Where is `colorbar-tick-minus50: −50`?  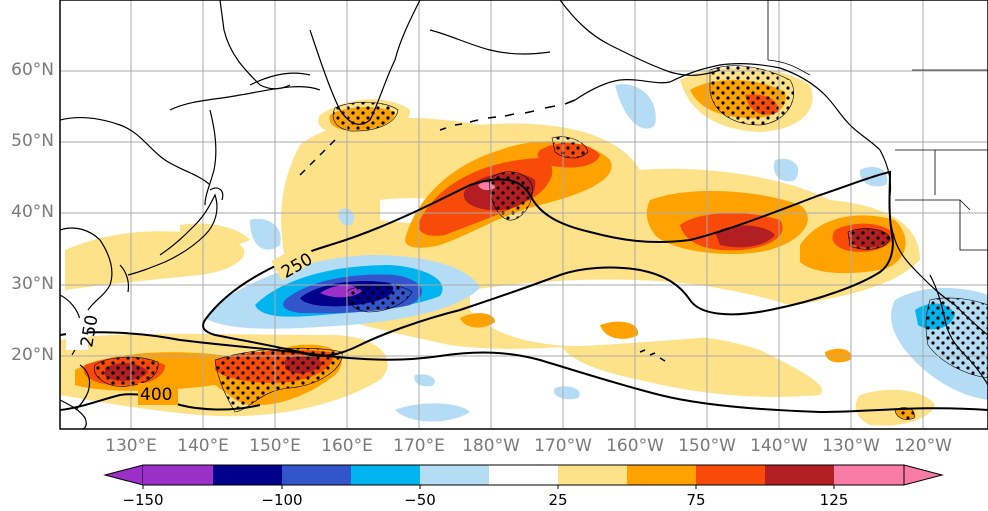 colorbar-tick-minus50: −50 is located at coordinates (420, 500).